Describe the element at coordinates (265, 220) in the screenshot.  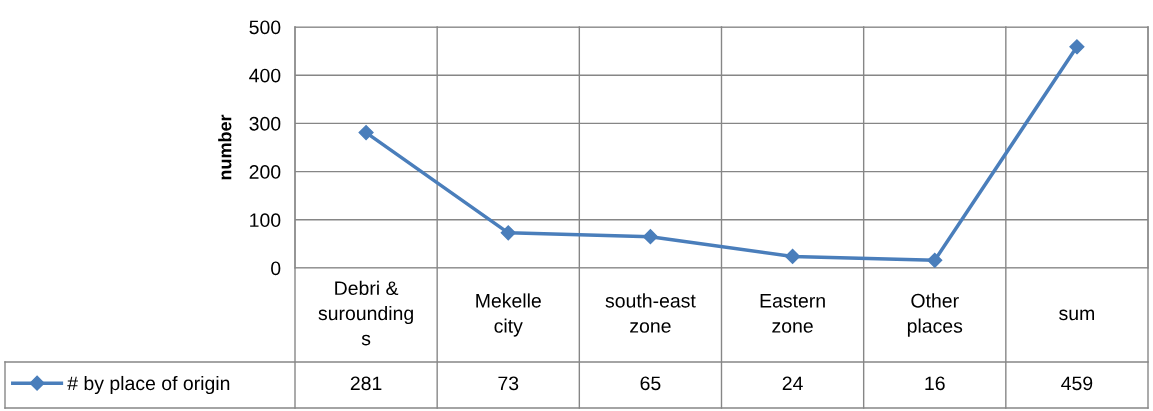
I see `y-tick-label: 100` at that location.